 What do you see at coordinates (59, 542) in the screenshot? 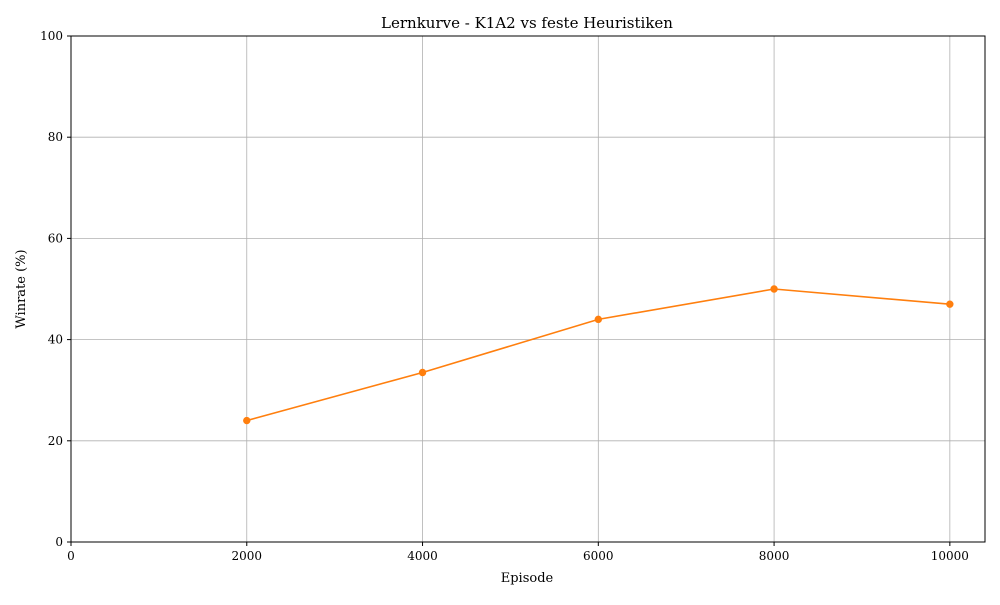
I see `y-tick-label: 0` at bounding box center [59, 542].